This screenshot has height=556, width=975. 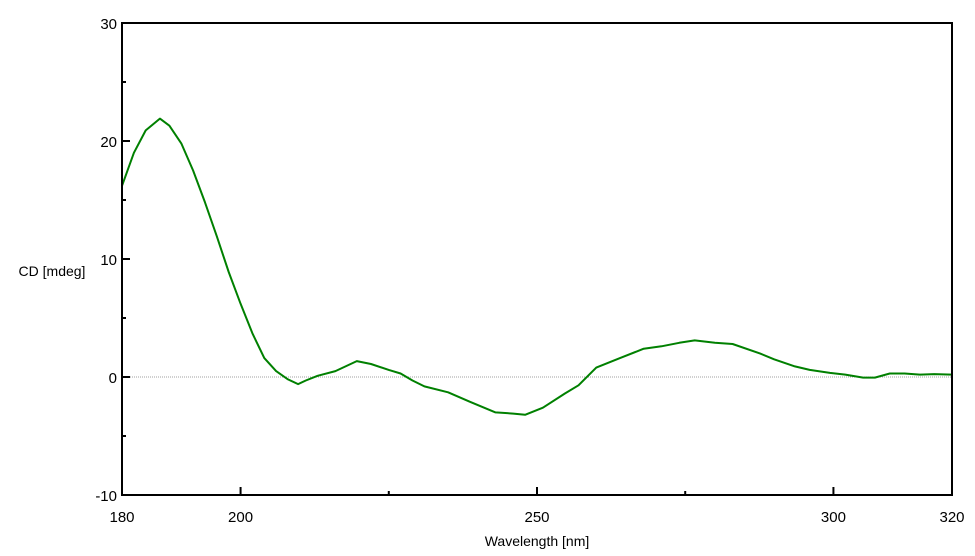 I want to click on x-tick-label: 320, so click(x=951, y=517).